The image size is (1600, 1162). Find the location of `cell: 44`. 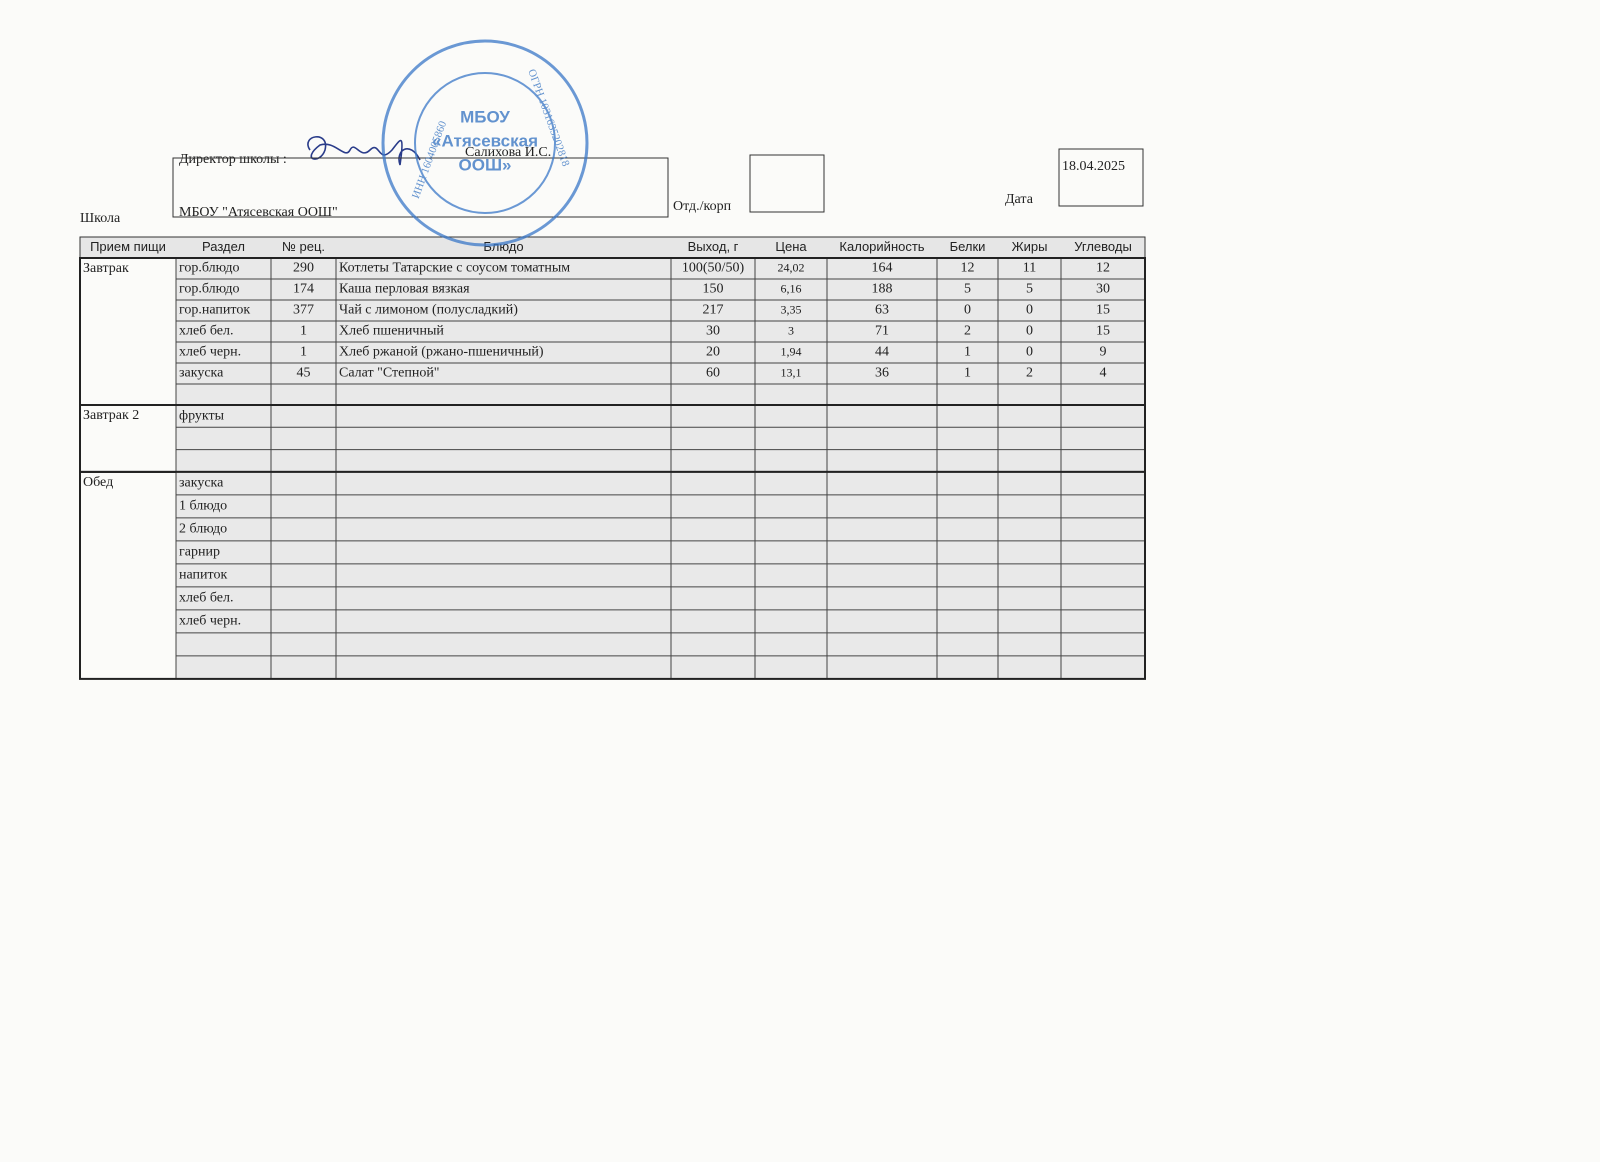

cell: 44 is located at coordinates (882, 352).